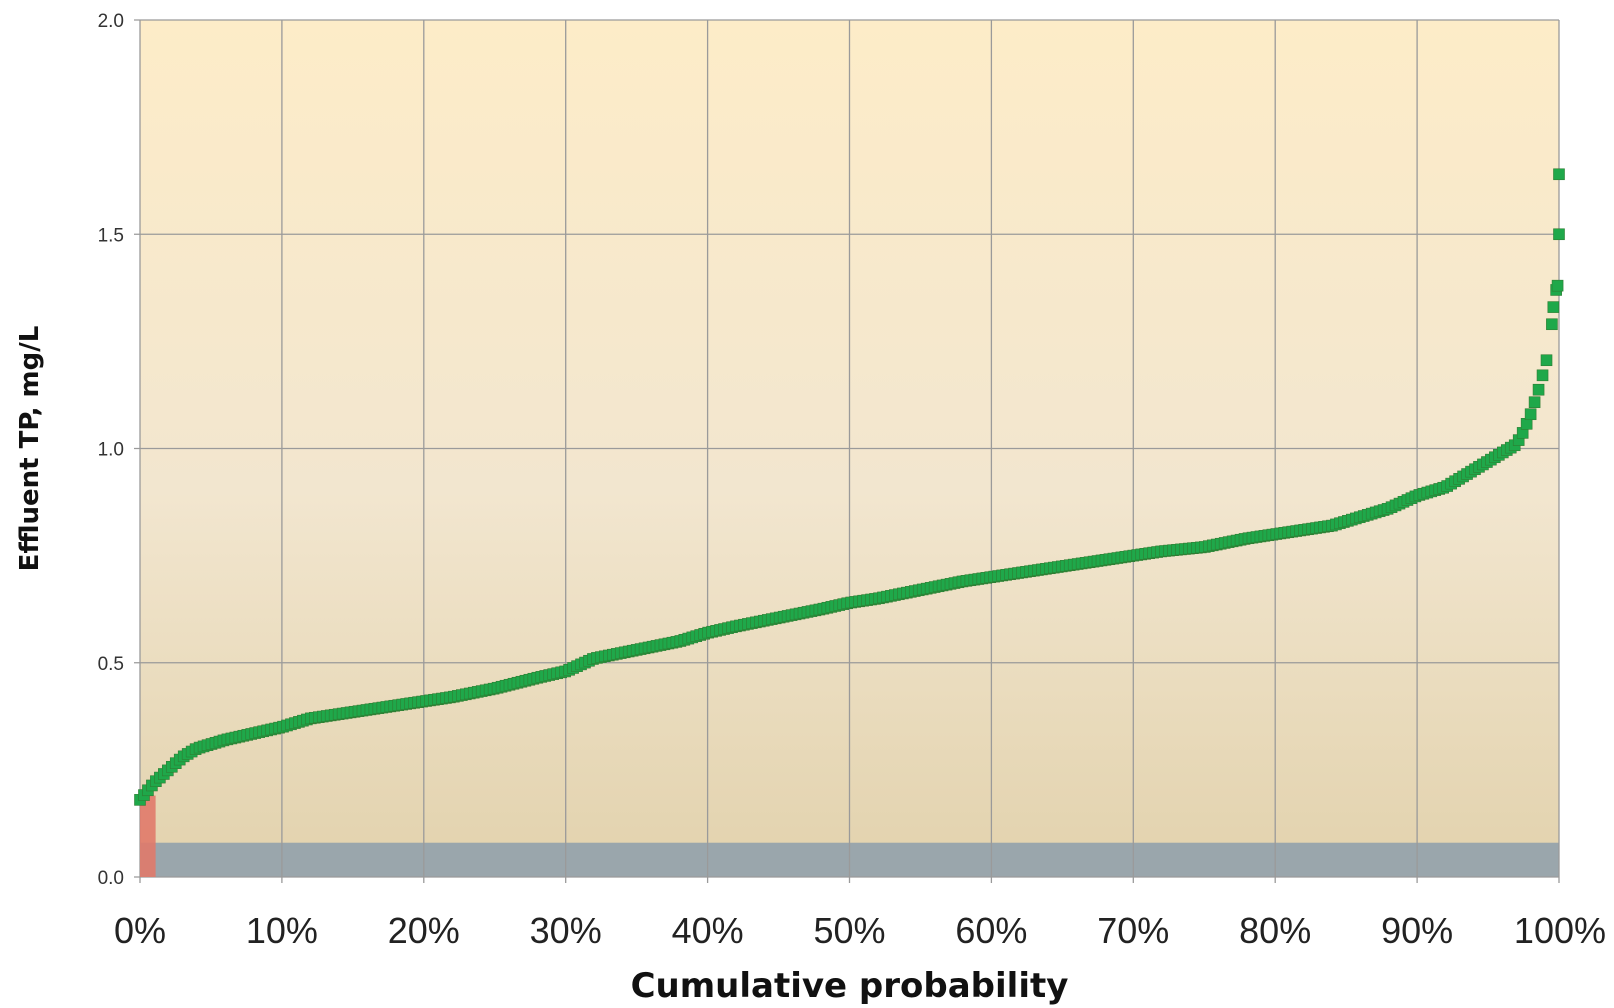  What do you see at coordinates (708, 930) in the screenshot?
I see `x-tick-label: 40%` at bounding box center [708, 930].